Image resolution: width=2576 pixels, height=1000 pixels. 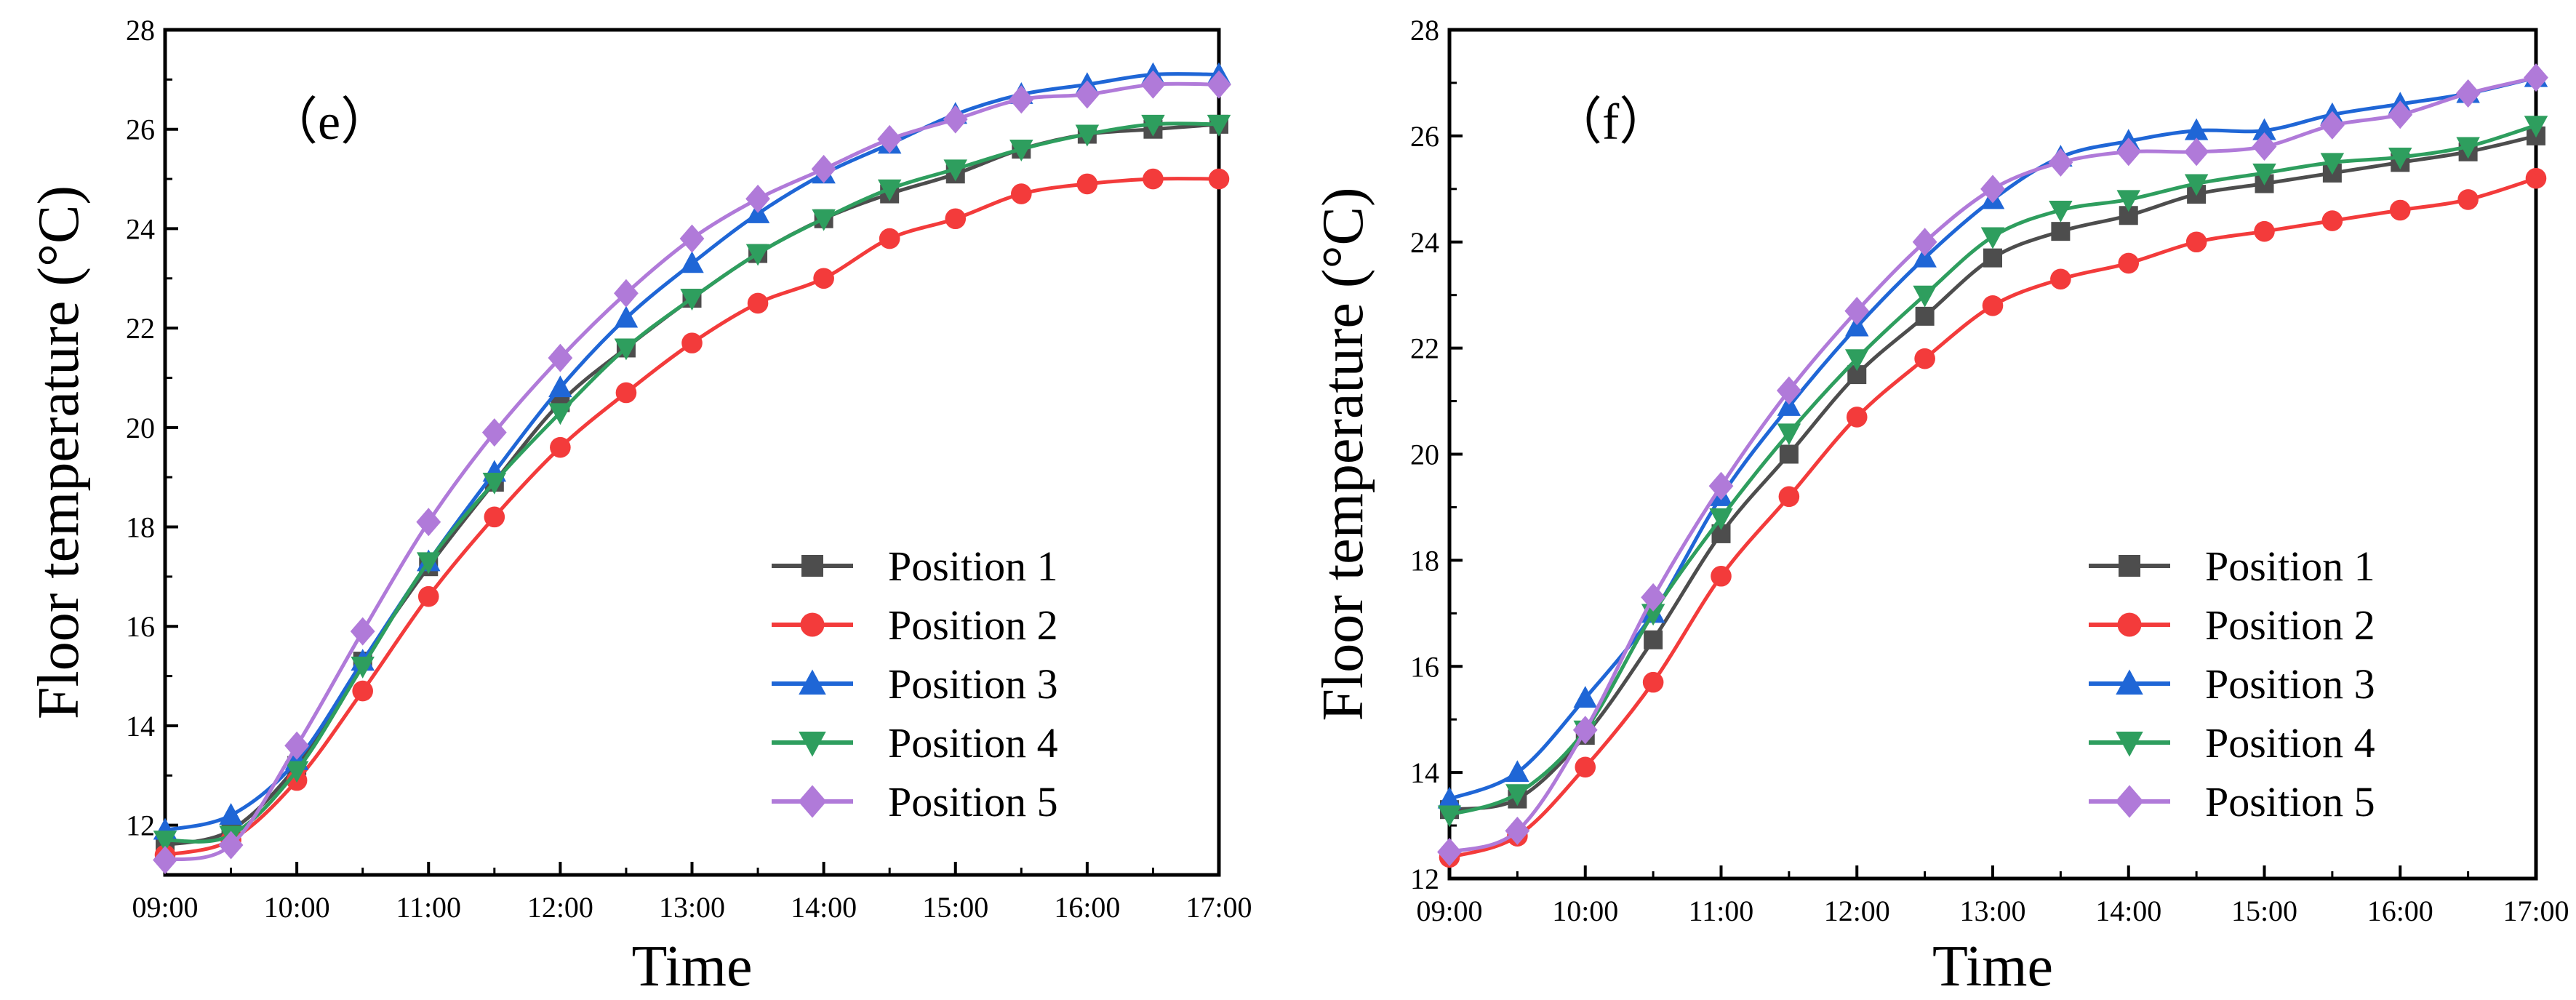 What do you see at coordinates (2290, 801) in the screenshot?
I see `legend-label: Position 5` at bounding box center [2290, 801].